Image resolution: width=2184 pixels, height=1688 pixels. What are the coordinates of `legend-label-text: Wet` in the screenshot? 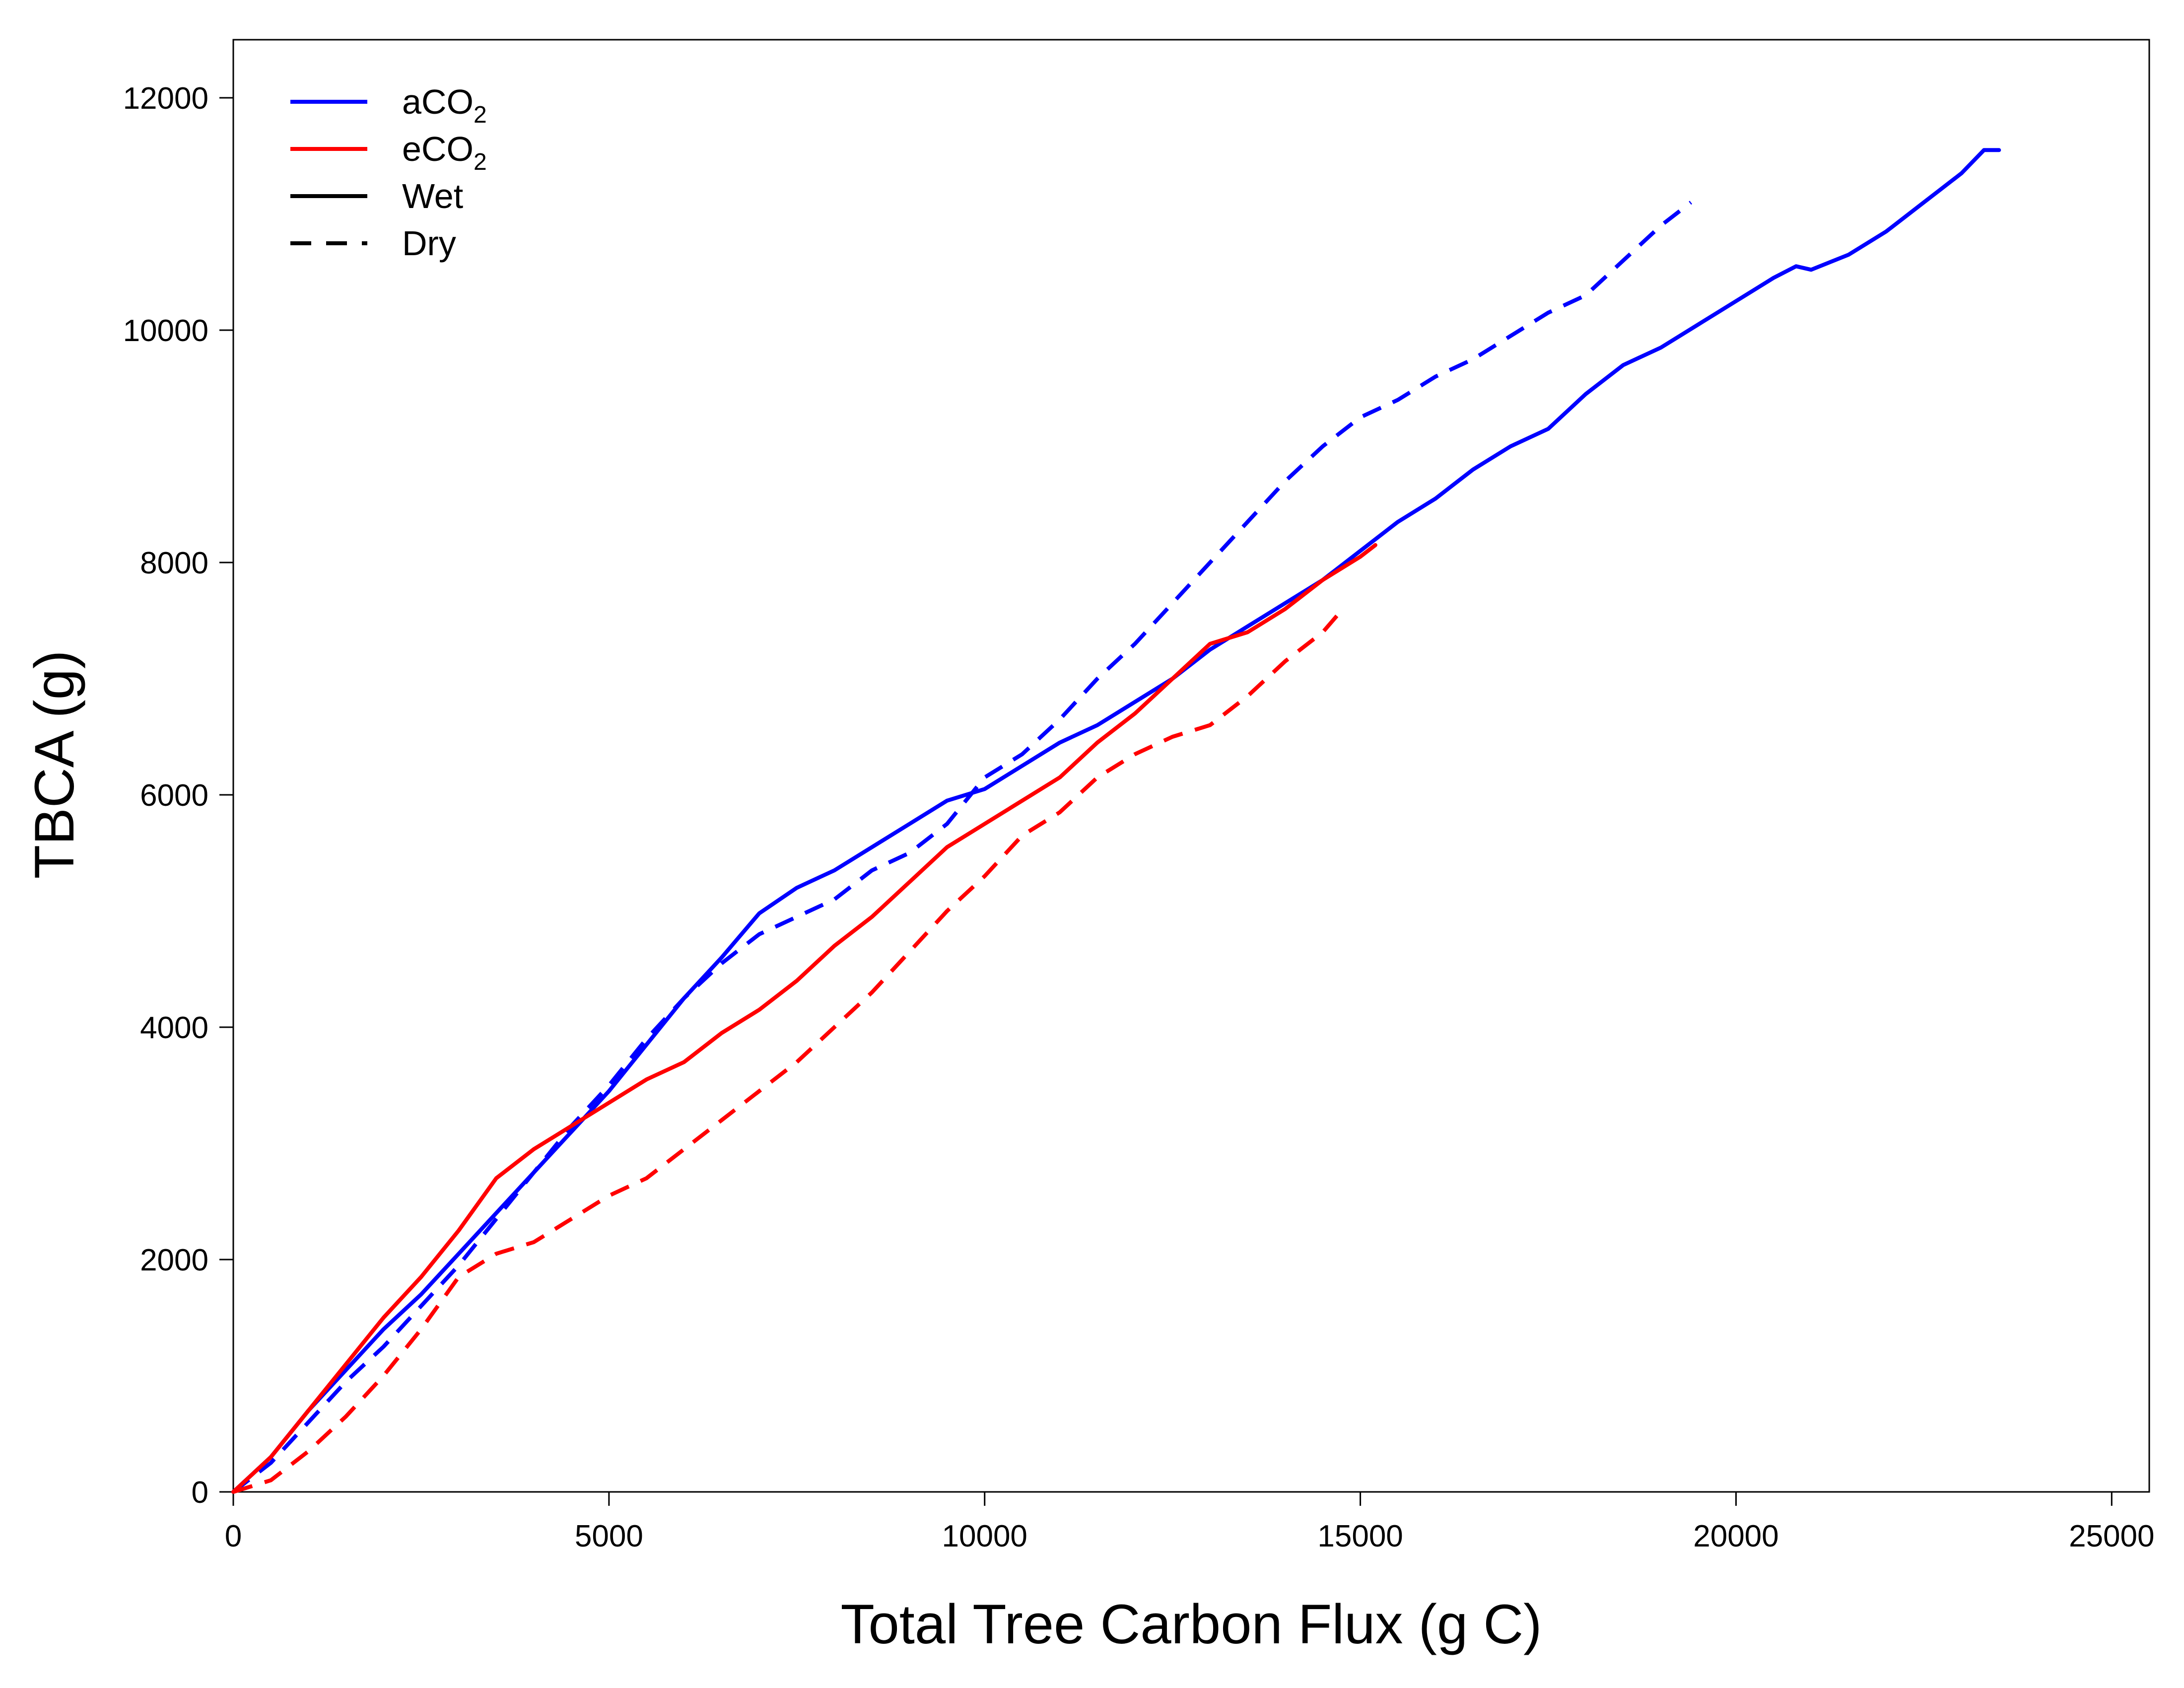 It's located at (432, 196).